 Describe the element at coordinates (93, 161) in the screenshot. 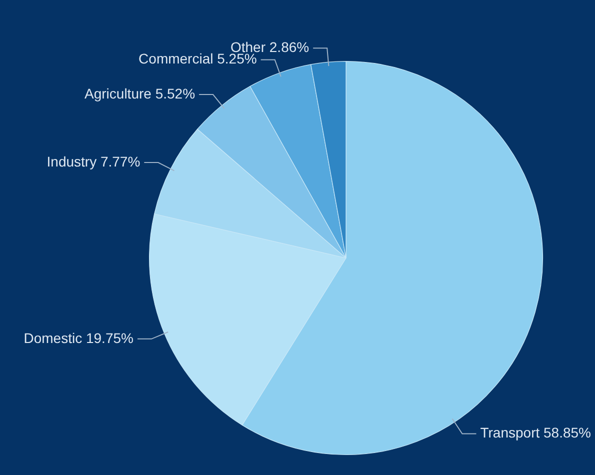

I see `slice-label: Industry 7.77%` at that location.